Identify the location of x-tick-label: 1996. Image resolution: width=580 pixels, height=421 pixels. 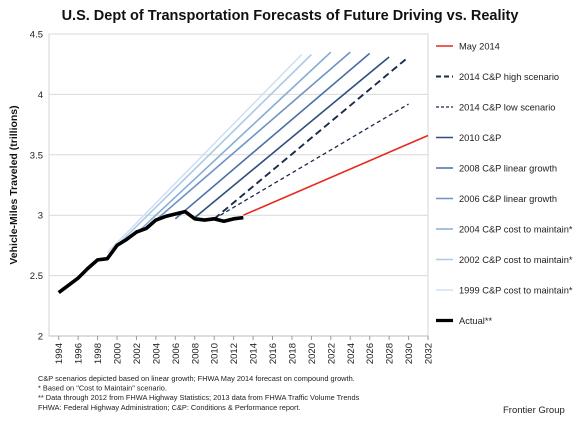
(79, 353).